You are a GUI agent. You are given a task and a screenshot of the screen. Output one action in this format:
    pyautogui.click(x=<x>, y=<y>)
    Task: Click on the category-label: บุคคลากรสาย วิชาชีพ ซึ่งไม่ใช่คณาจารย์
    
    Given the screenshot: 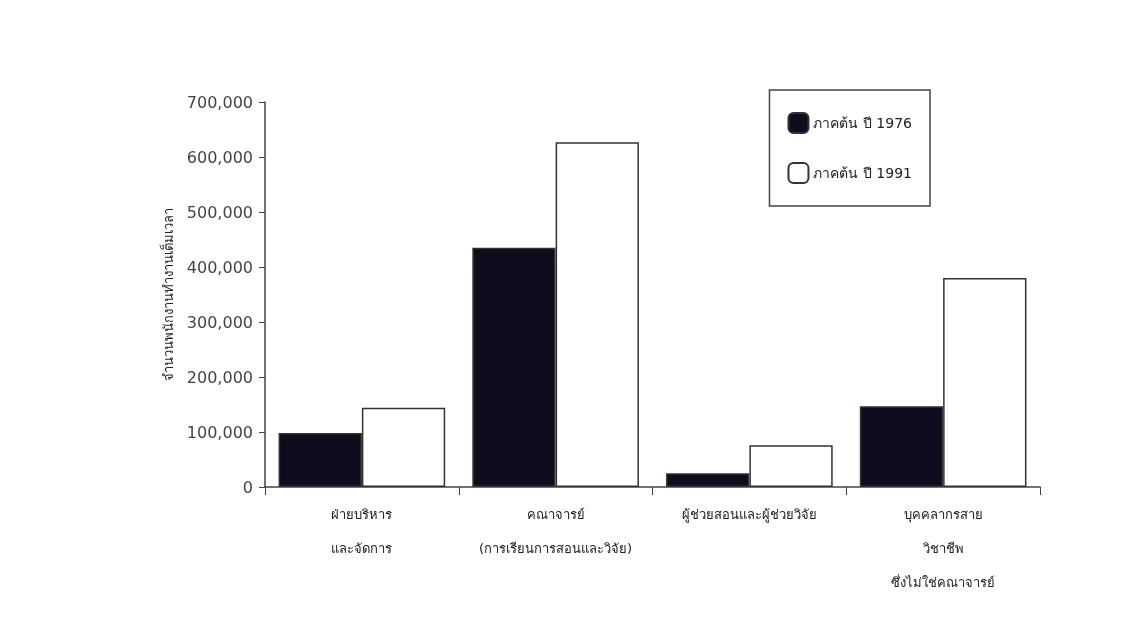 What is the action you would take?
    pyautogui.click(x=943, y=548)
    